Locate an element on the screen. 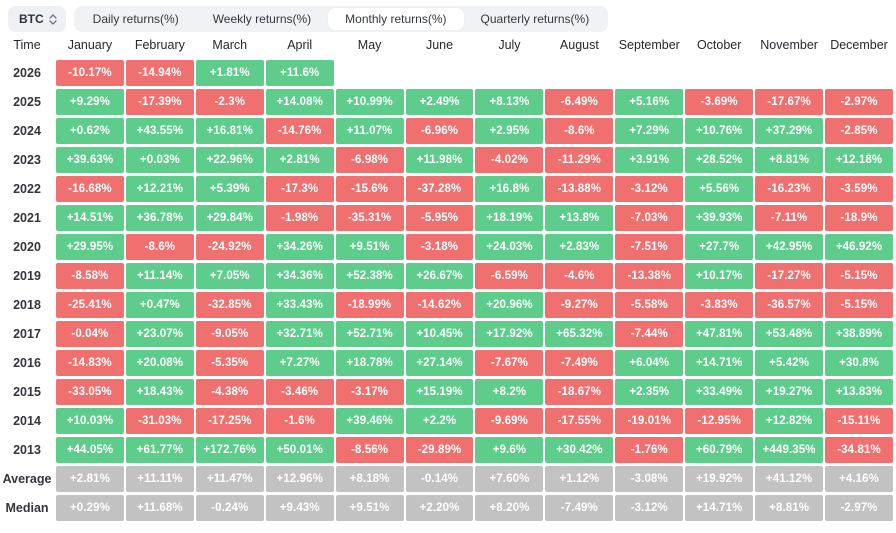 This screenshot has height=533, width=896. return-cell: +26.67% is located at coordinates (439, 276).